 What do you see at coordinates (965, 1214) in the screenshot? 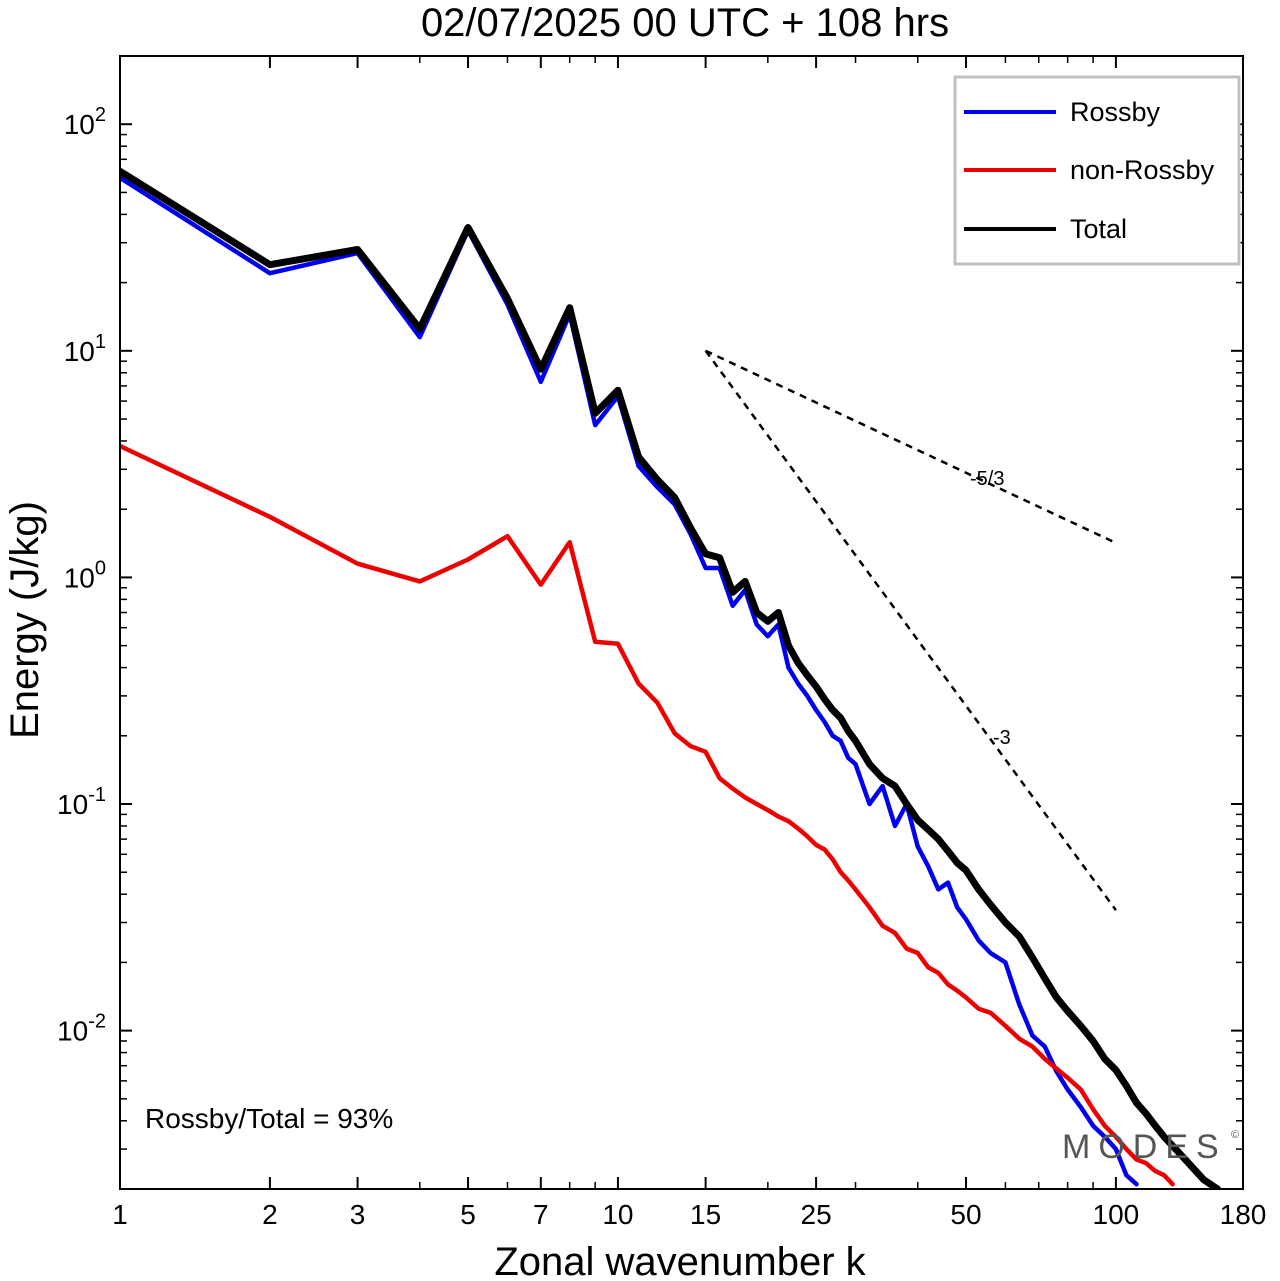
I see `x-tick-label: 50` at bounding box center [965, 1214].